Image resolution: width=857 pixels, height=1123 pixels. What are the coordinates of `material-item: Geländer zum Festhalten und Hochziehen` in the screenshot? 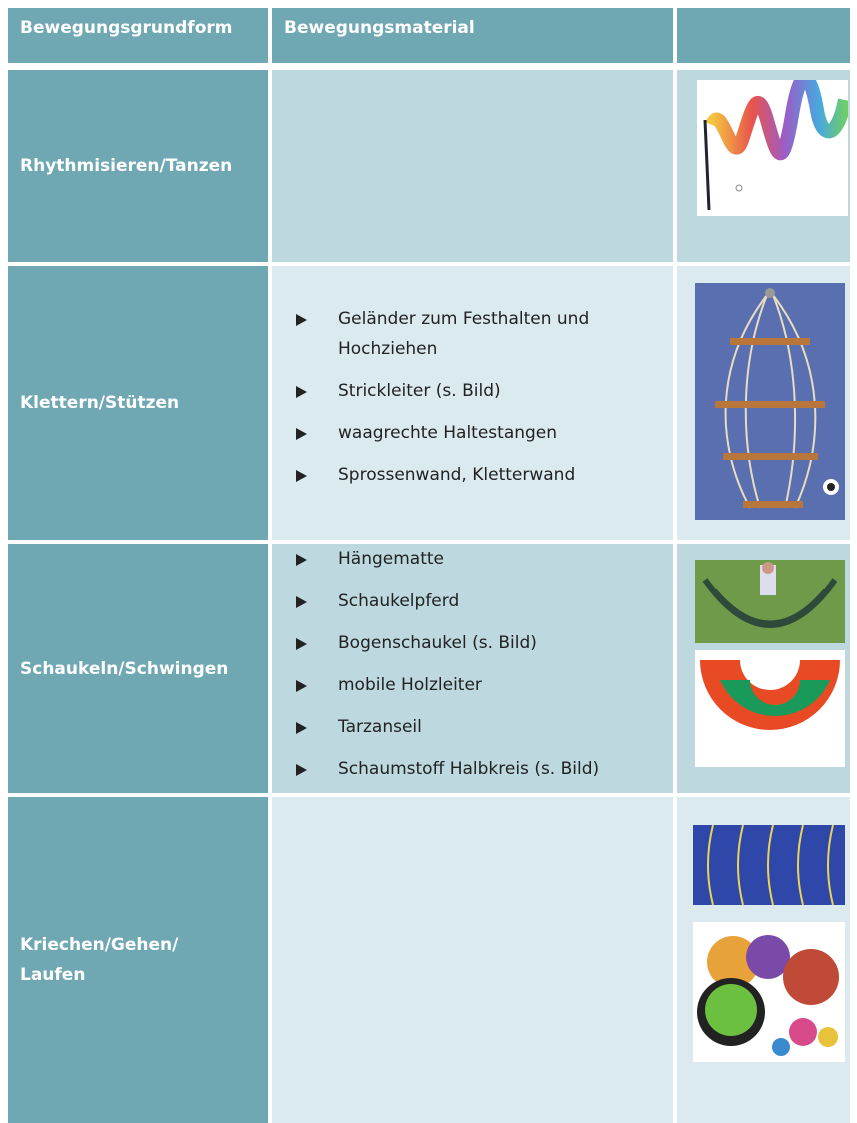 It's located at (483, 334).